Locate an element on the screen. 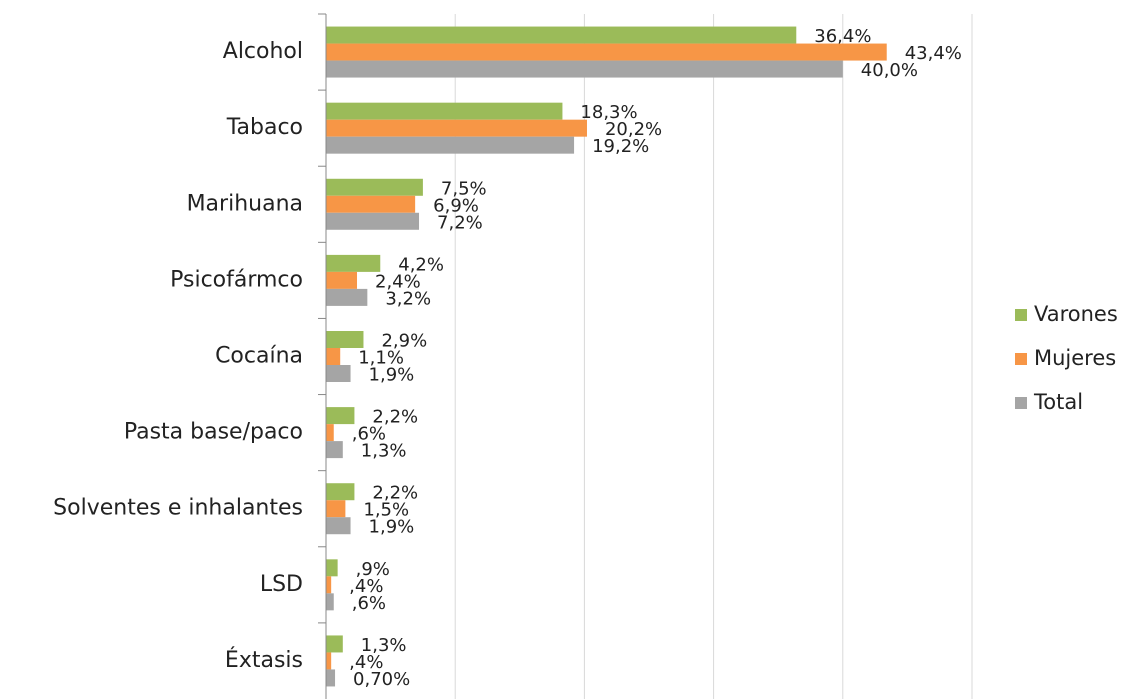  data-label: 40,0% is located at coordinates (889, 70).